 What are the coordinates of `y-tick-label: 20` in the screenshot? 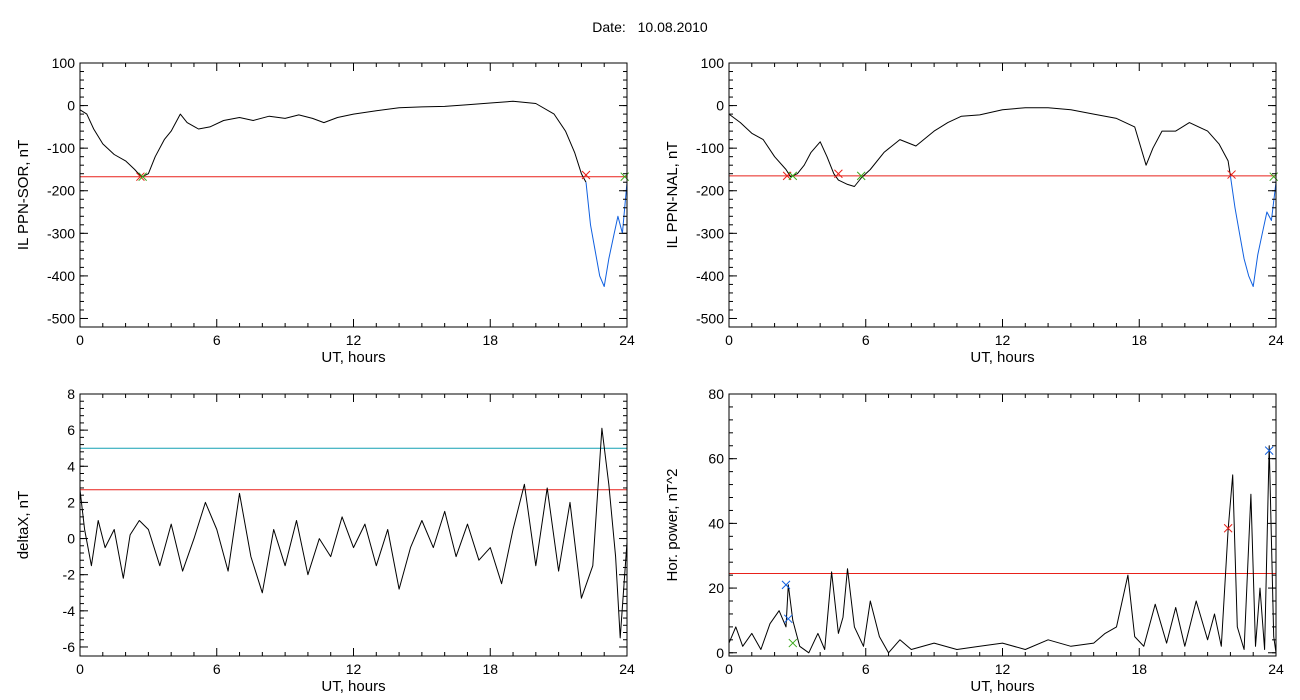 It's located at (716, 588).